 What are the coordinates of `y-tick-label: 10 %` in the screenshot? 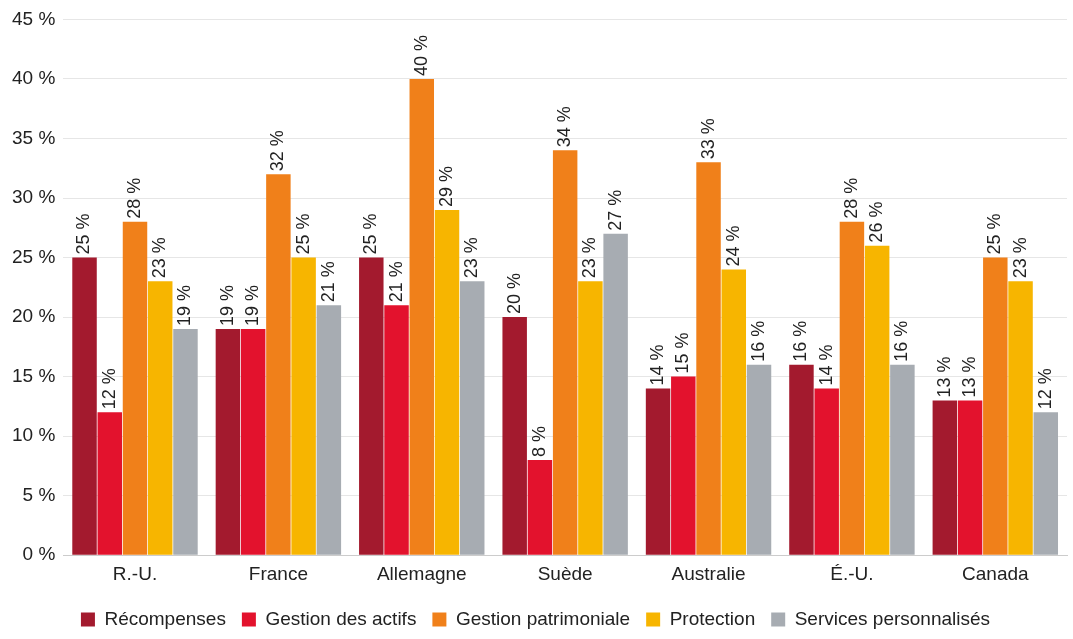 It's located at (33, 435).